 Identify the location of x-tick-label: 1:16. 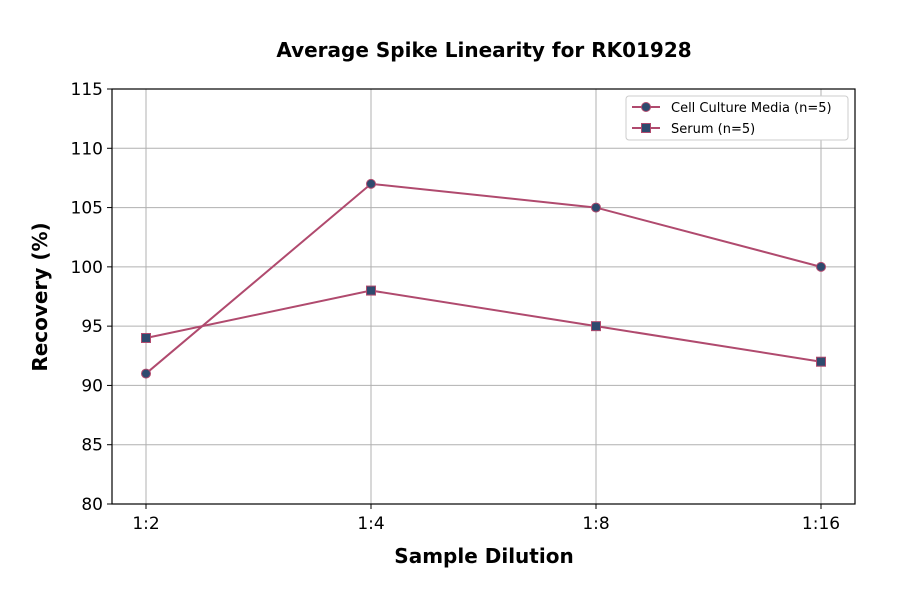
(821, 524).